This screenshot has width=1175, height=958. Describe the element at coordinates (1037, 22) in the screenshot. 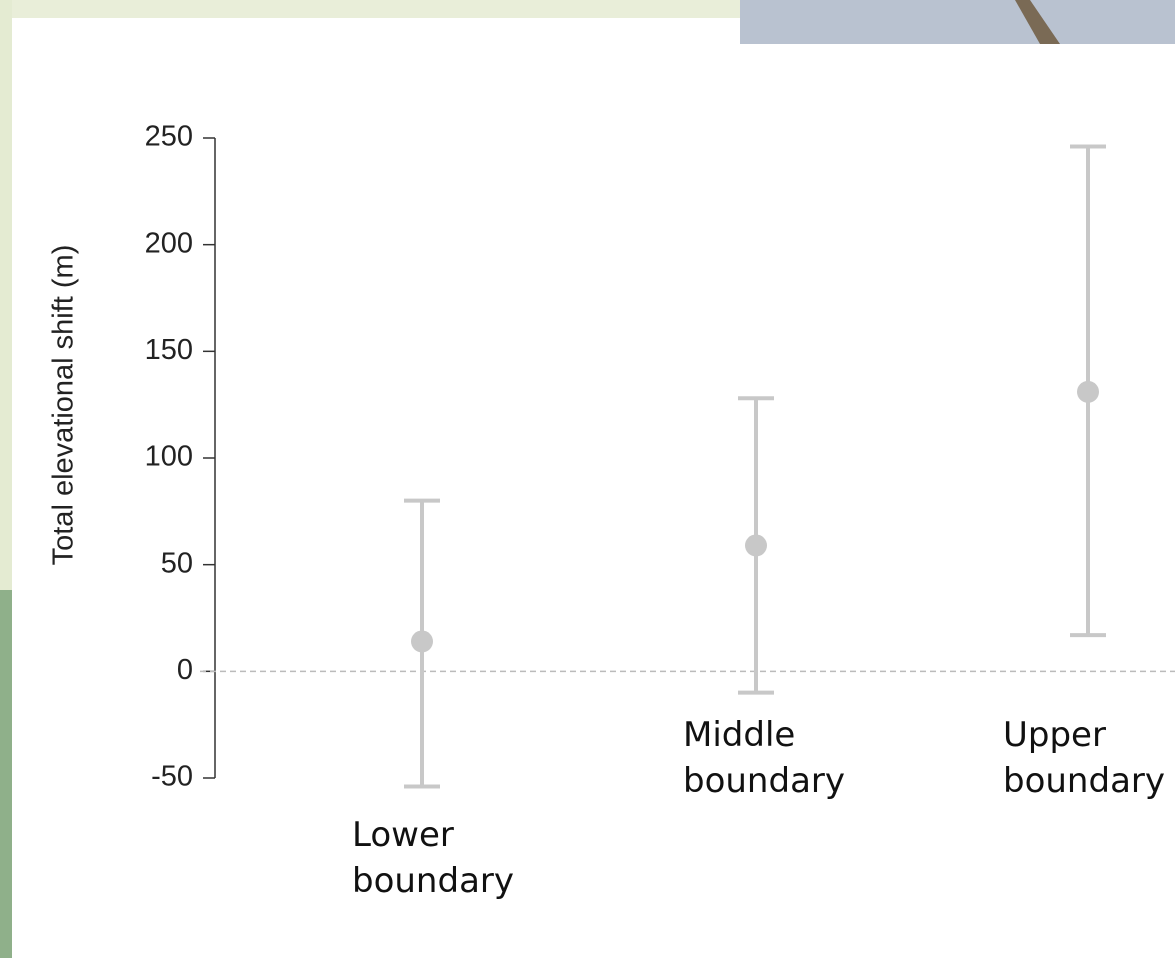

I see `background-photo-detail` at that location.